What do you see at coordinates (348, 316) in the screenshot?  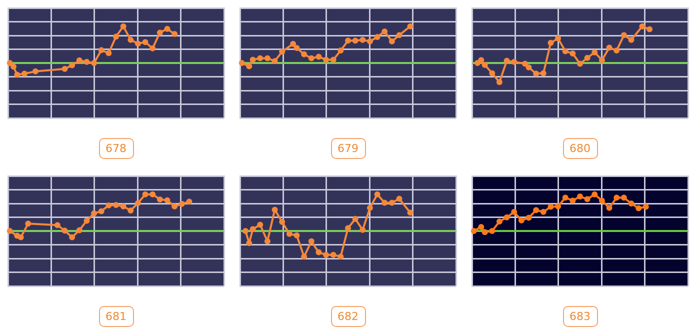 I see `text: 682` at bounding box center [348, 316].